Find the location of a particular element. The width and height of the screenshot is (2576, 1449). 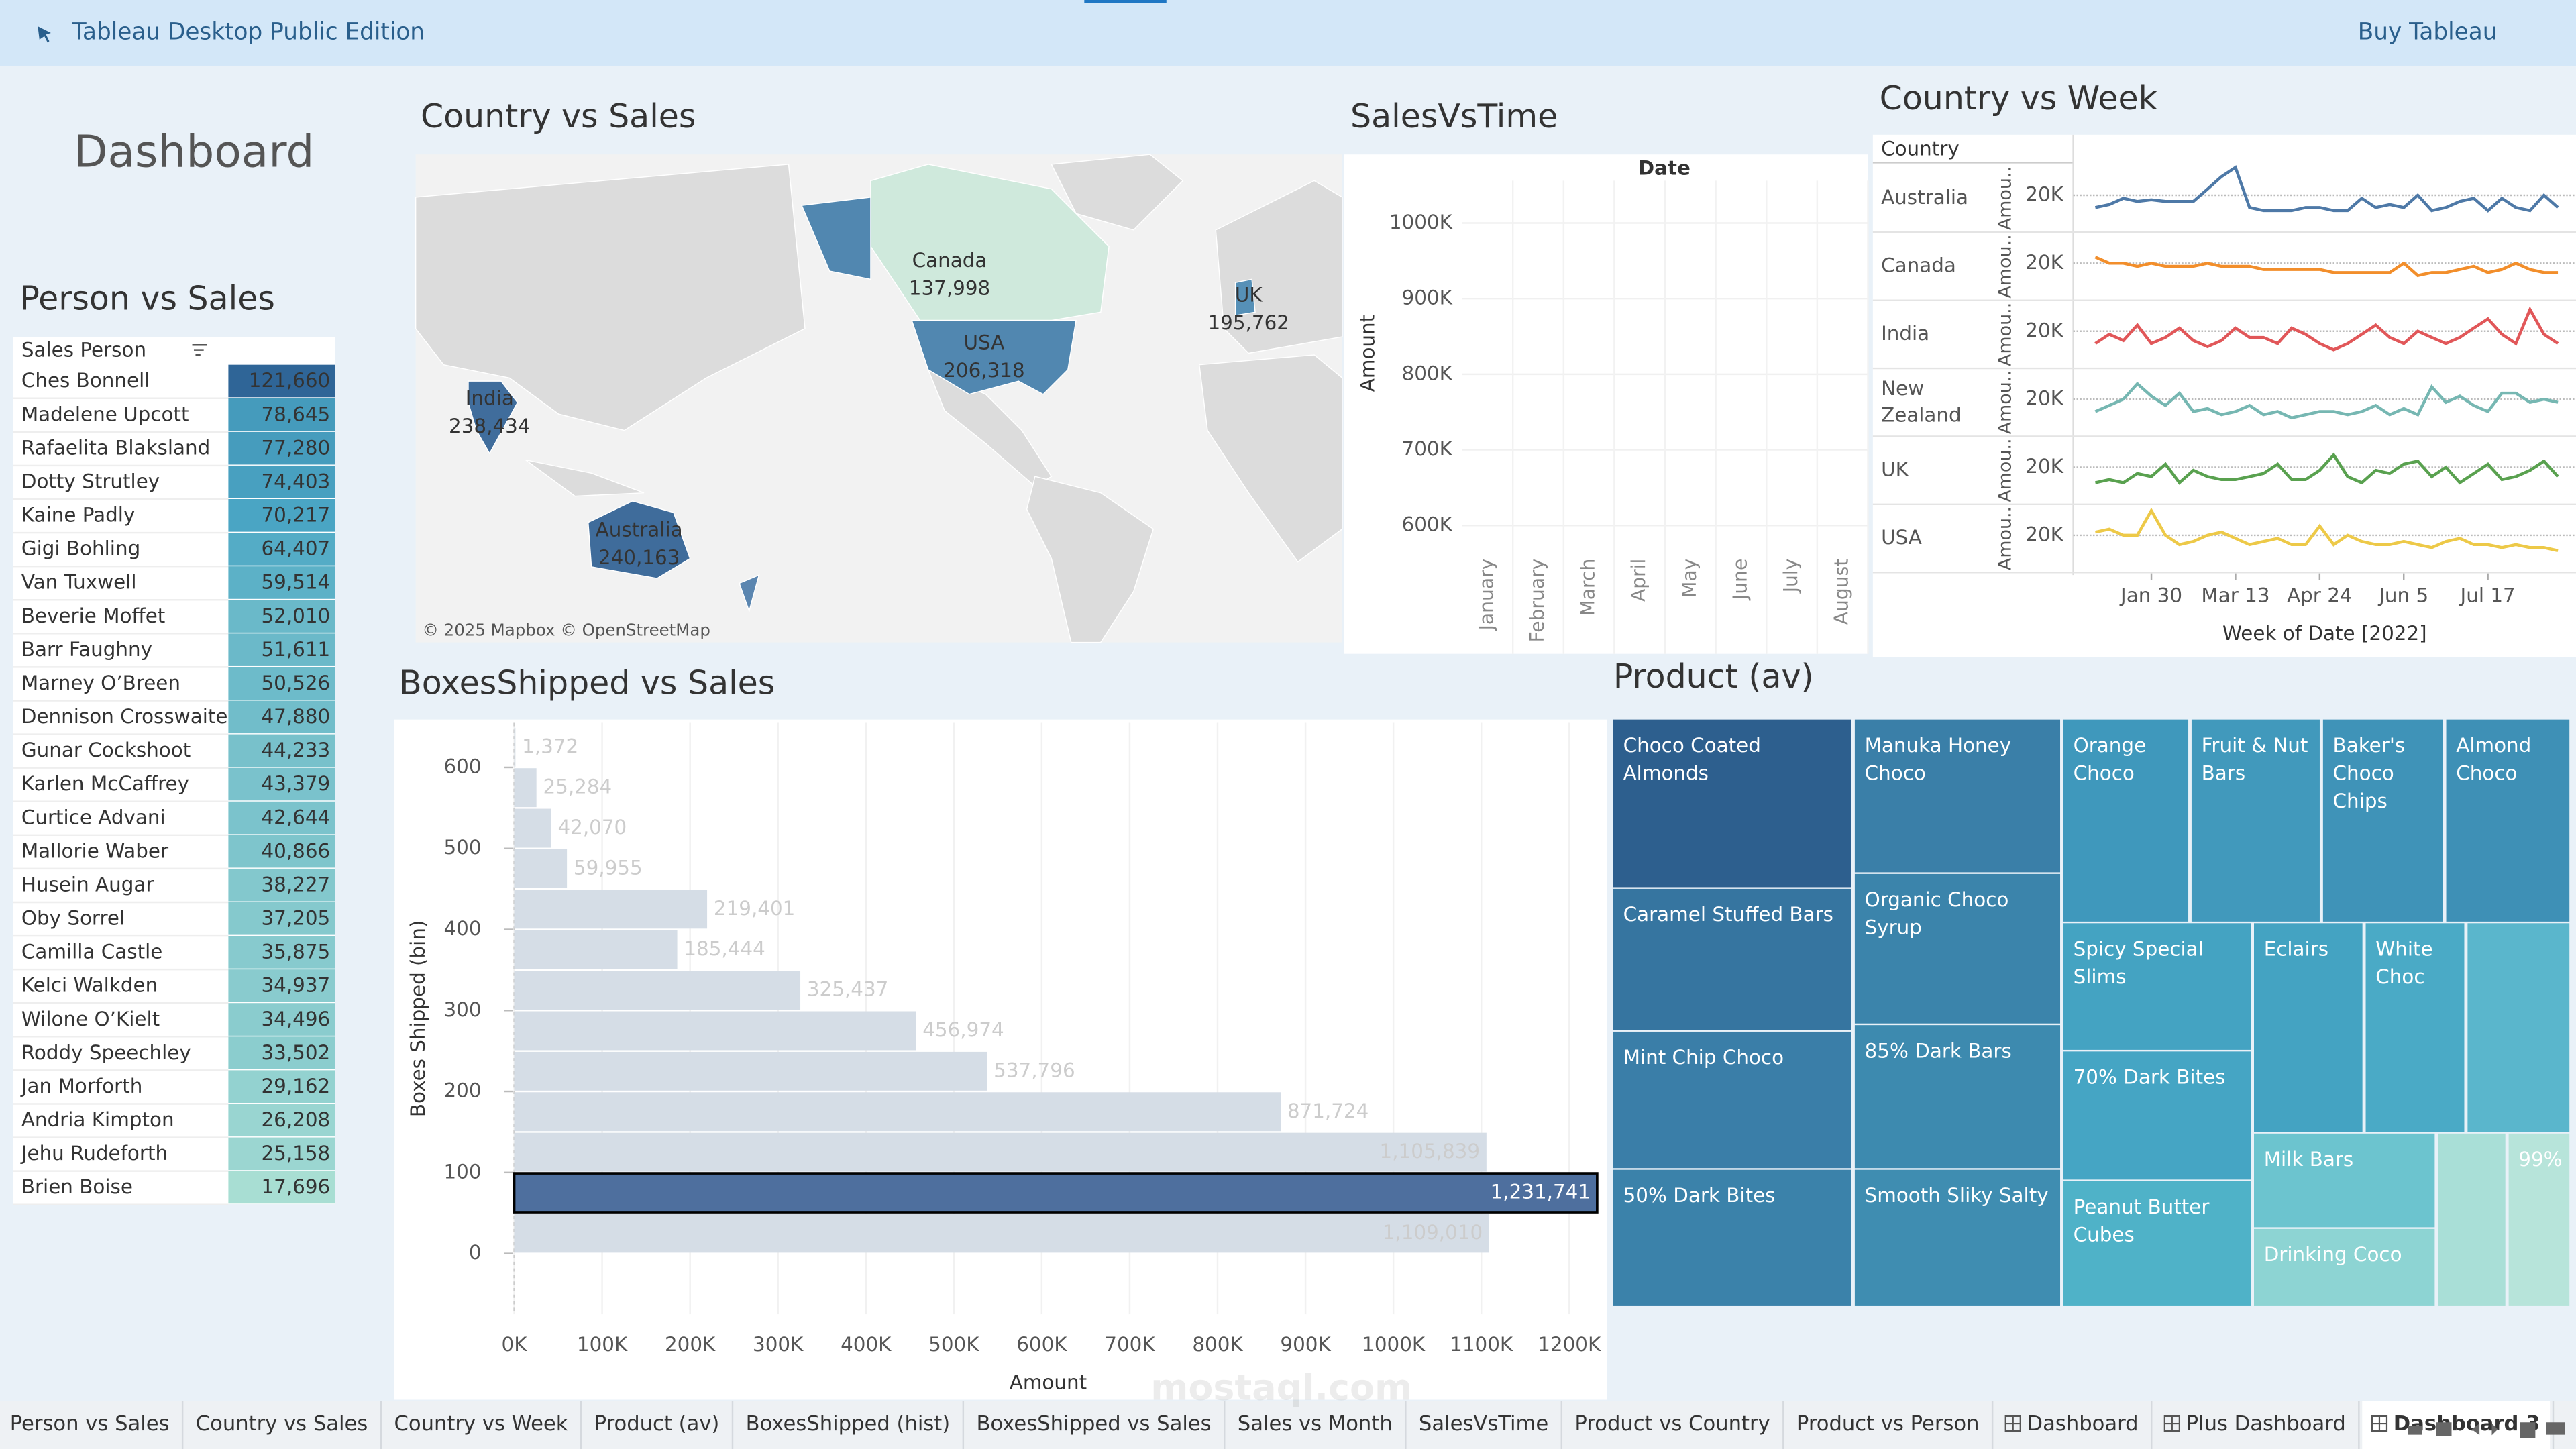

tab-label: Sales vs Month is located at coordinates (1315, 1424).